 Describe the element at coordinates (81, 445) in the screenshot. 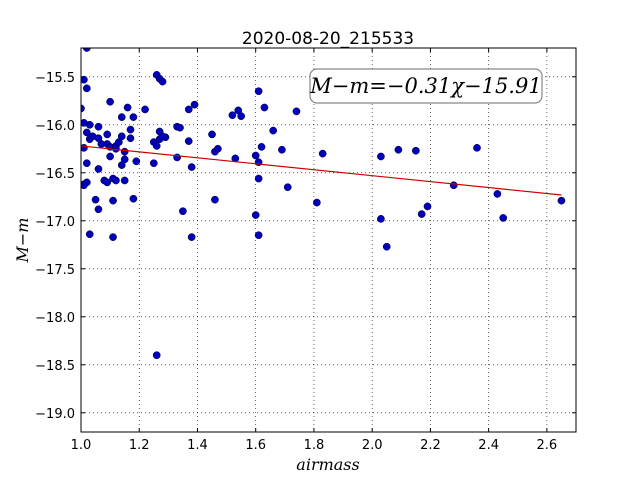

I see `x-tick-label: 1.0` at that location.